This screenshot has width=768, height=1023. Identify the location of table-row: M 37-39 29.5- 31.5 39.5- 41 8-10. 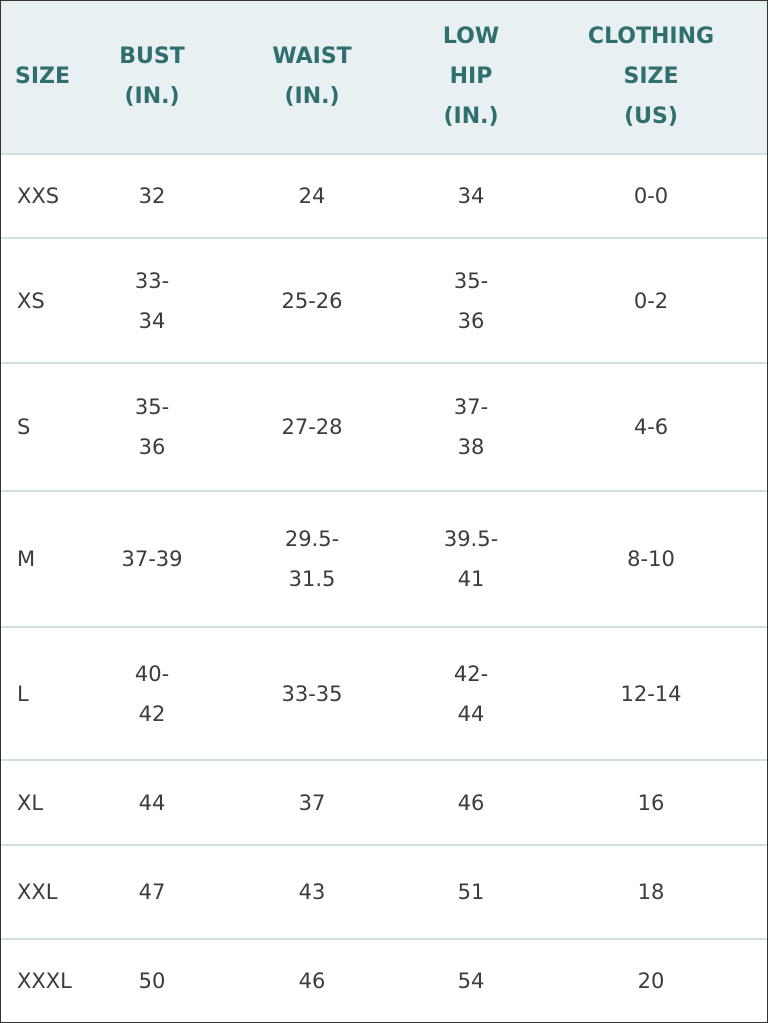
(384, 558).